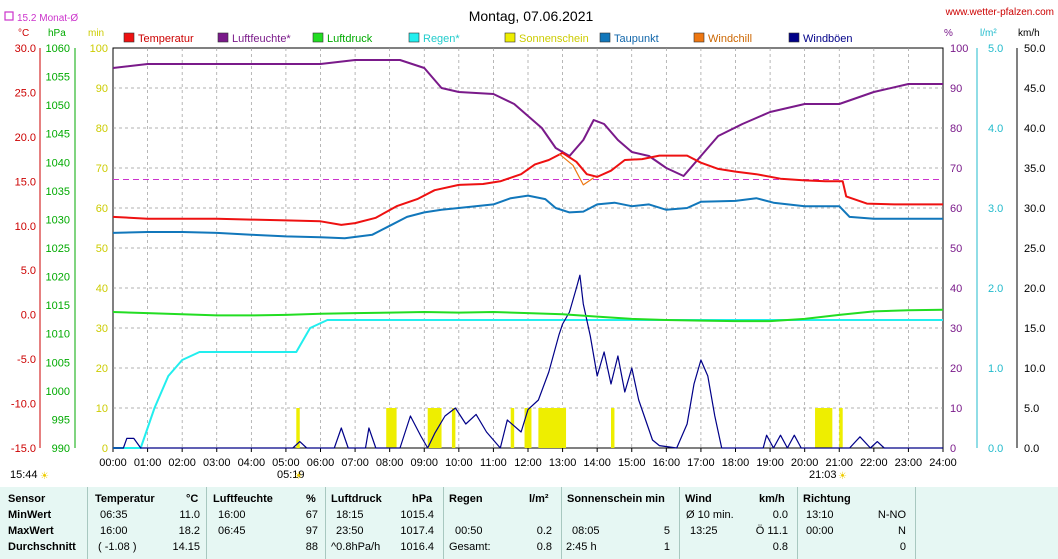 Image resolution: width=1058 pixels, height=559 pixels. Describe the element at coordinates (698, 499) in the screenshot. I see `stats-header-wind: Wind` at that location.